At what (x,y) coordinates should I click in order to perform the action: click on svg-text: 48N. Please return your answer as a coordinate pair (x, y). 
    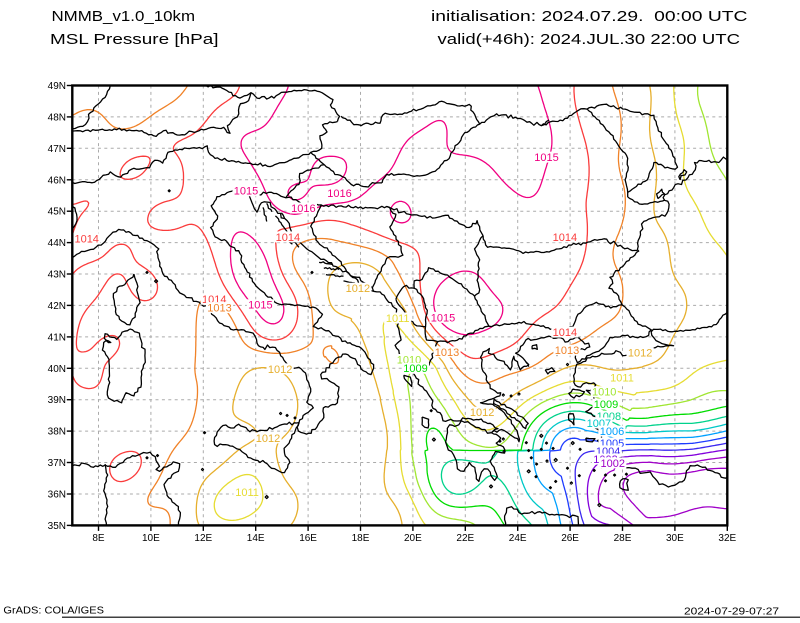
    Looking at the image, I should click on (57, 117).